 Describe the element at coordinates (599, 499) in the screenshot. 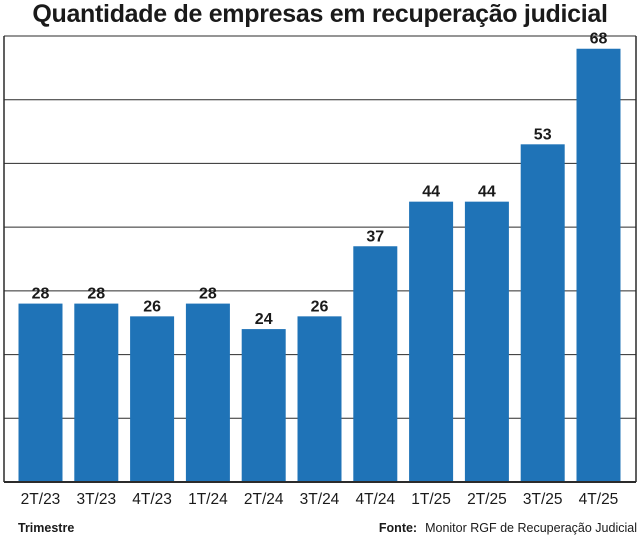

I see `category-label: 4T/25` at that location.